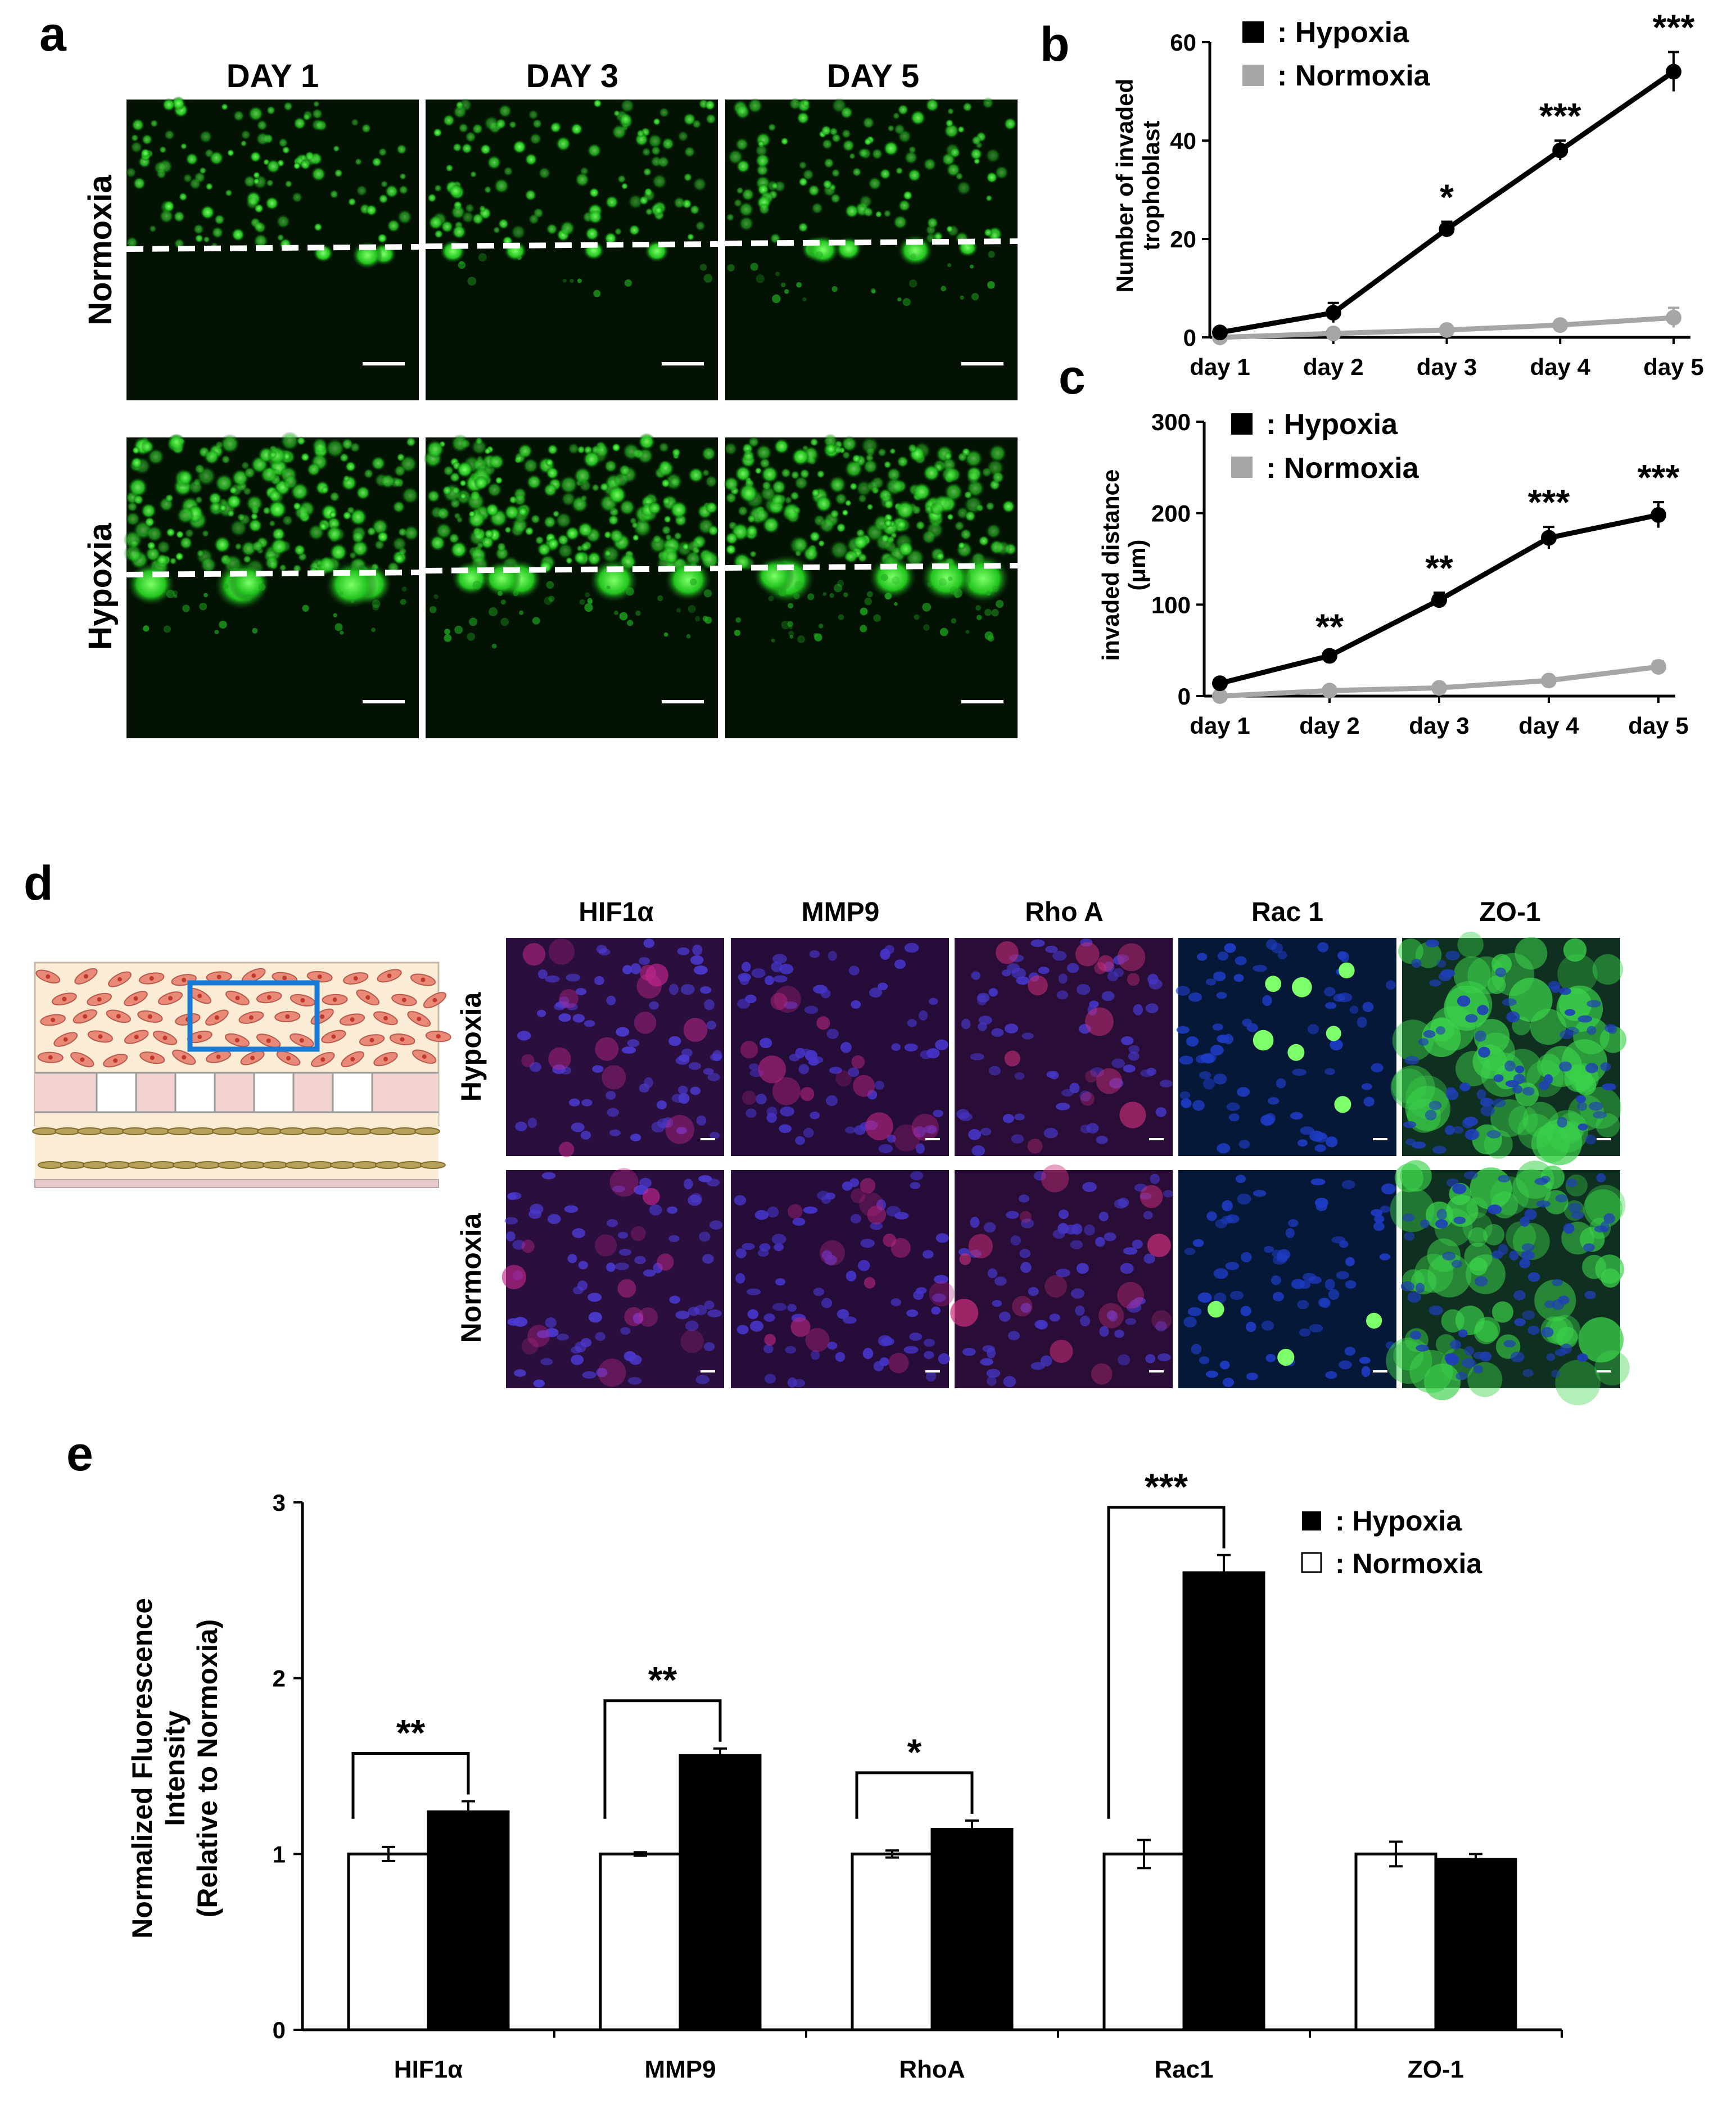 The width and height of the screenshot is (1736, 2104). I want to click on chart-b-ylabel-line2: trophoblast, so click(1151, 185).